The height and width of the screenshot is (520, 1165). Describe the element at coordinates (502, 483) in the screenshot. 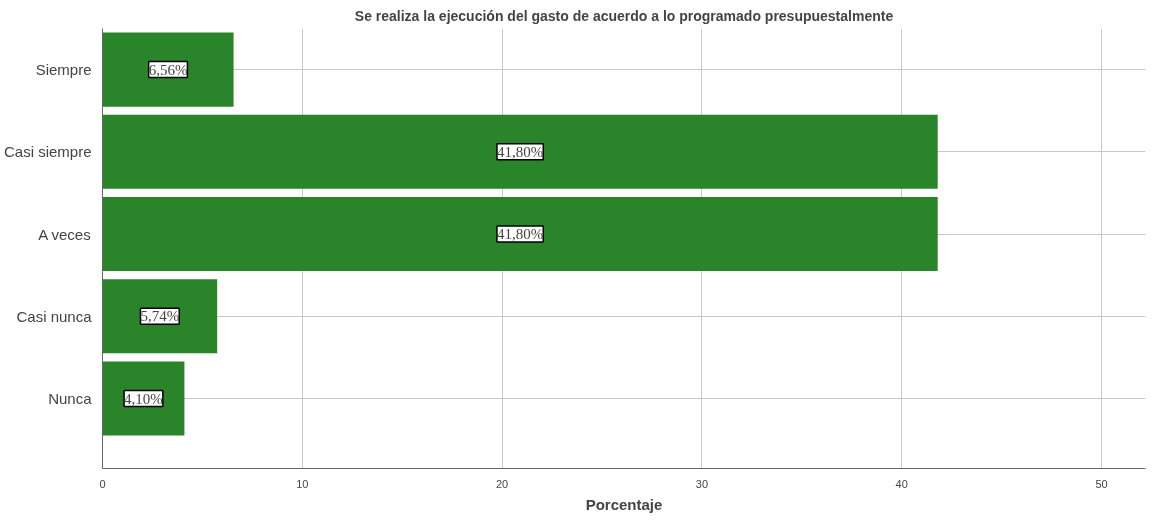

I see `x-tick-label: 20` at that location.